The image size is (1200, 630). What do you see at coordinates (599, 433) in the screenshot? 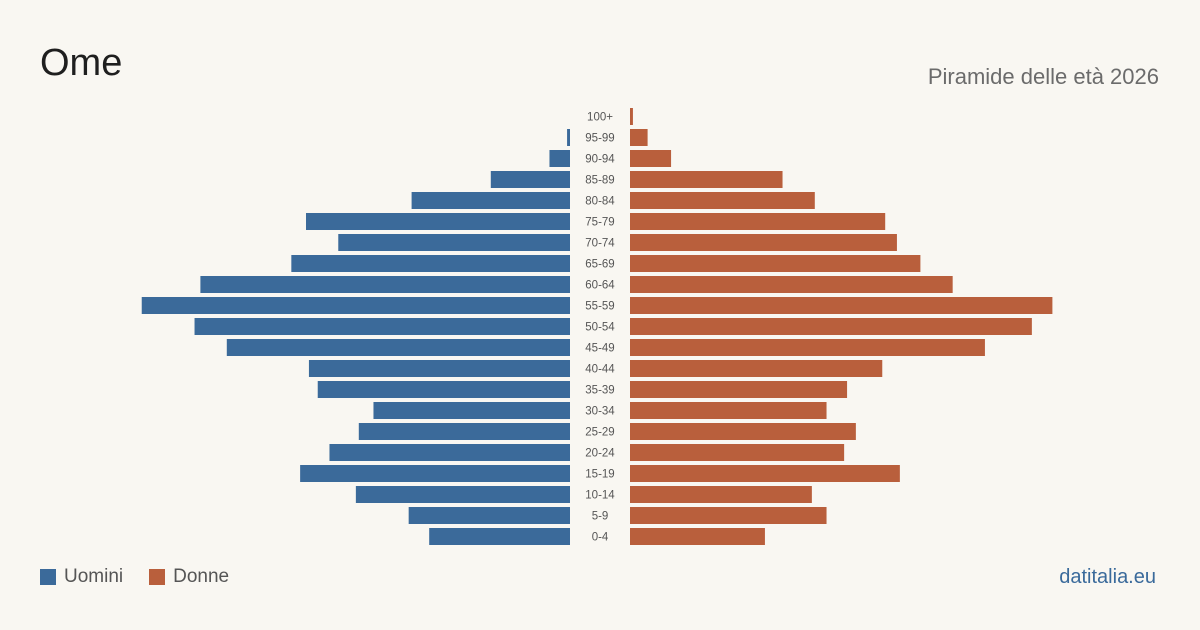
I see `age-group-label: 25-29` at bounding box center [599, 433].